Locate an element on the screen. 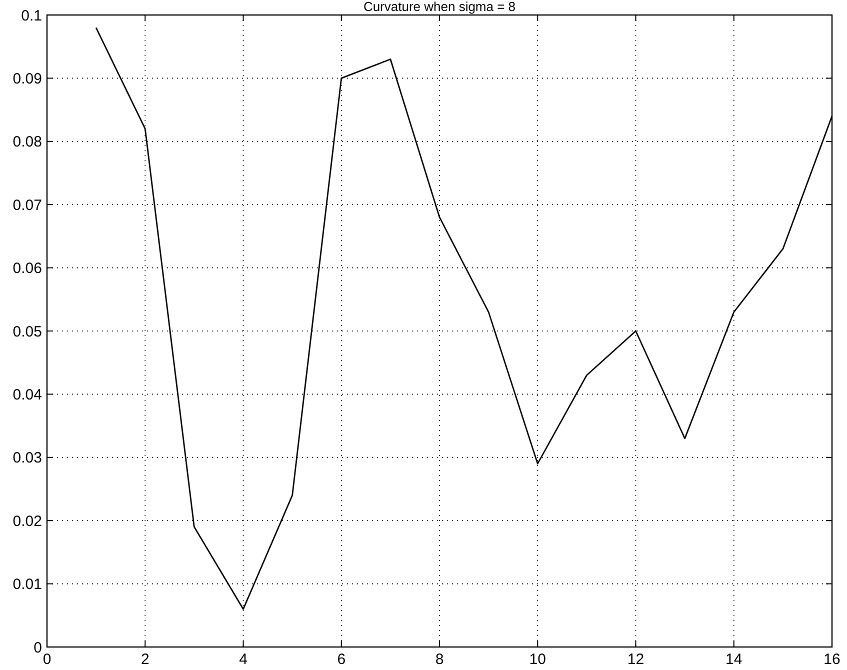 The height and width of the screenshot is (670, 847). x-tick-label: 8 is located at coordinates (439, 659).